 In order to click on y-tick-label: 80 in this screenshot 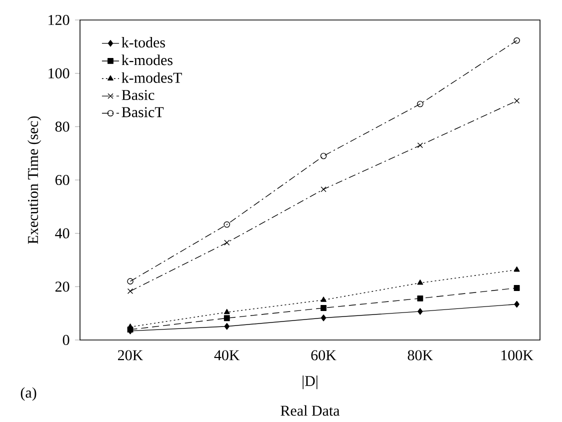, I will do `click(62, 127)`.